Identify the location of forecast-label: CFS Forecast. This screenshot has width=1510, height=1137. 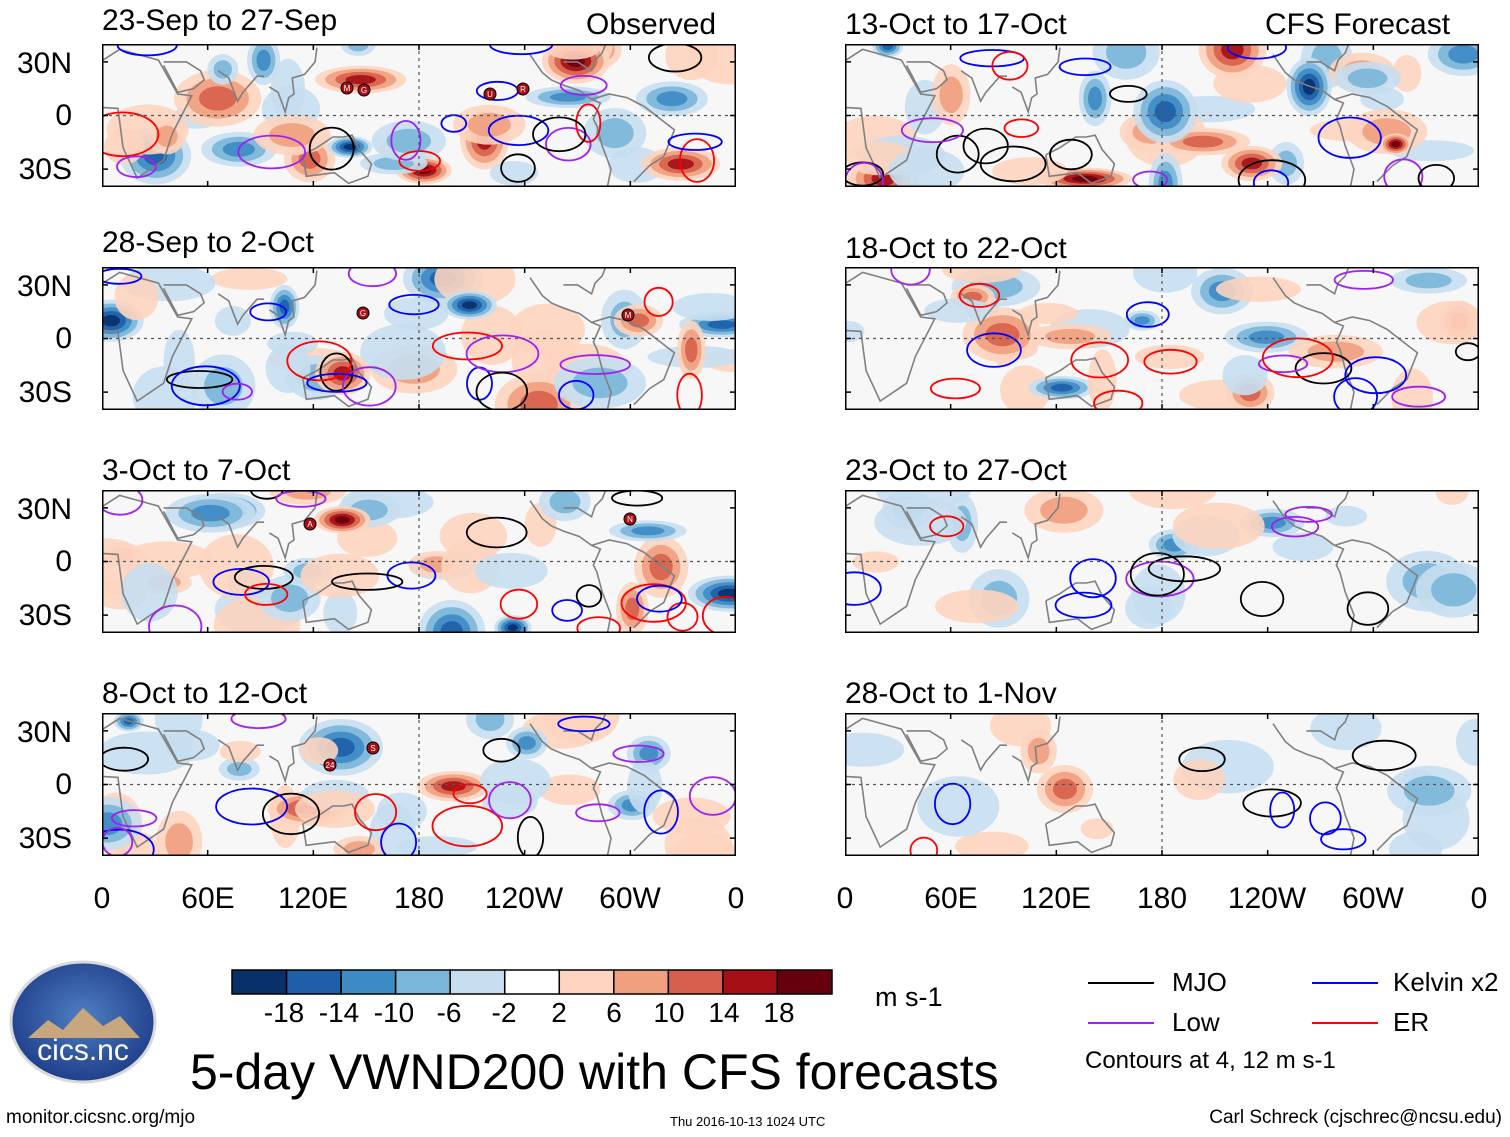
(1358, 24).